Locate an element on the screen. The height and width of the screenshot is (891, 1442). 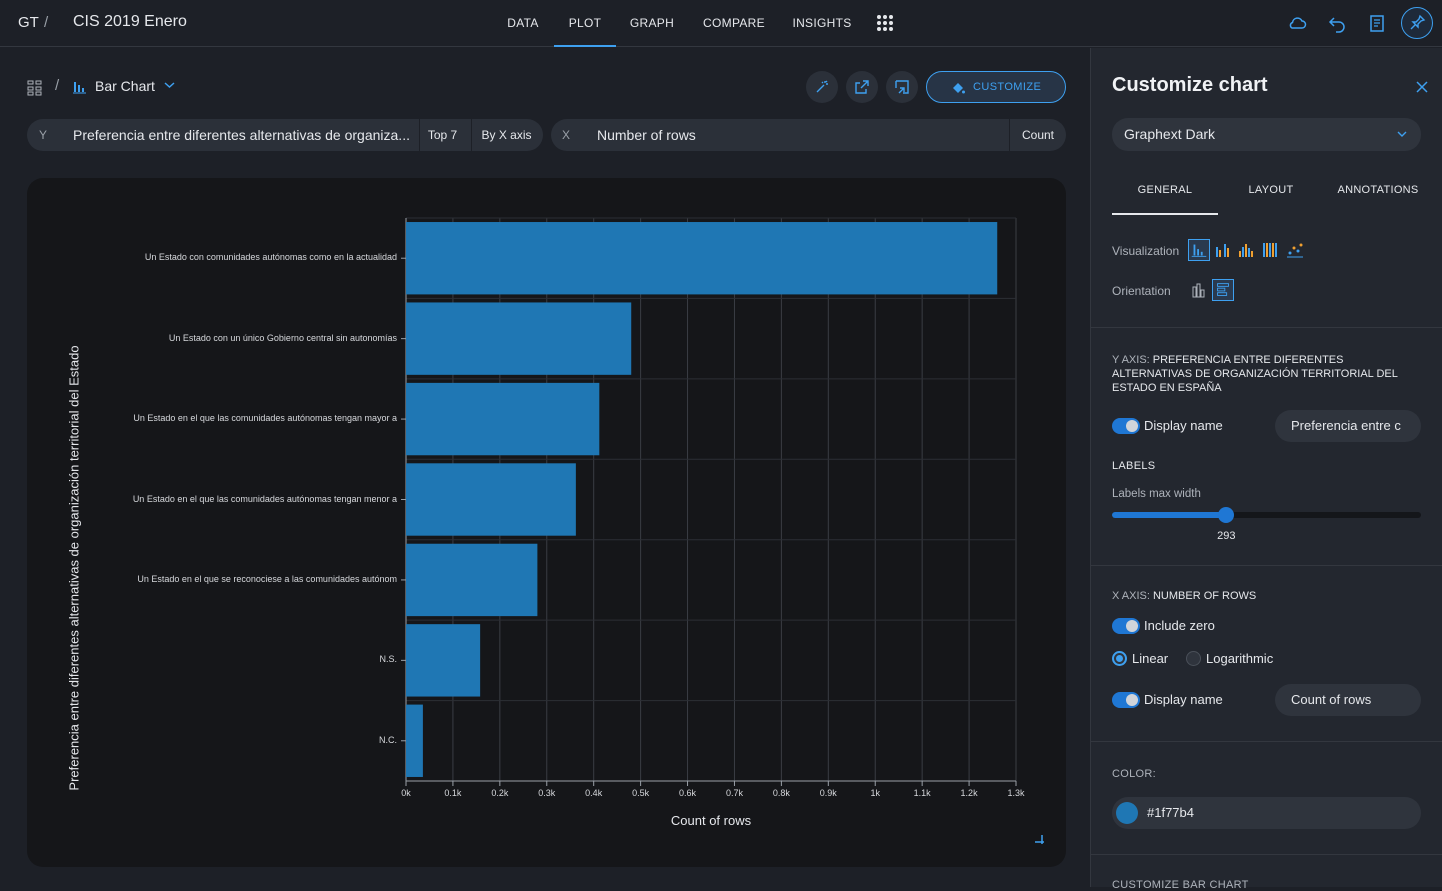
labels-max-width-value: 293 is located at coordinates (1226, 536).